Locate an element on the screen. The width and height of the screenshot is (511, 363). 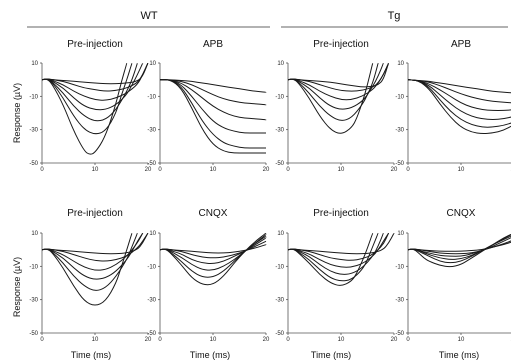
panel-3: Pre-injection 10 -10 -30 -500 10 20 is located at coordinates (336, 106).